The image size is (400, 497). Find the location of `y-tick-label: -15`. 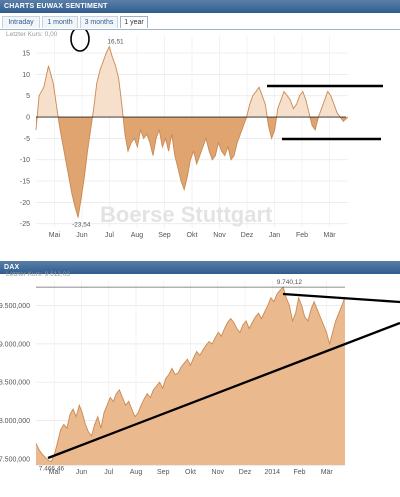

y-tick-label: -15 is located at coordinates (25, 182).